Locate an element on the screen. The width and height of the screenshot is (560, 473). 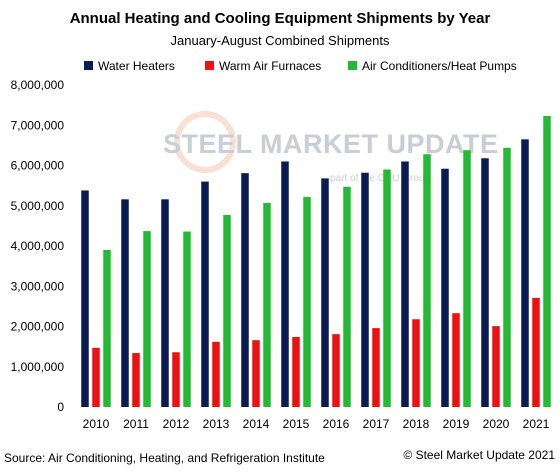
y-tick-label: 4,000,000 is located at coordinates (38, 246).